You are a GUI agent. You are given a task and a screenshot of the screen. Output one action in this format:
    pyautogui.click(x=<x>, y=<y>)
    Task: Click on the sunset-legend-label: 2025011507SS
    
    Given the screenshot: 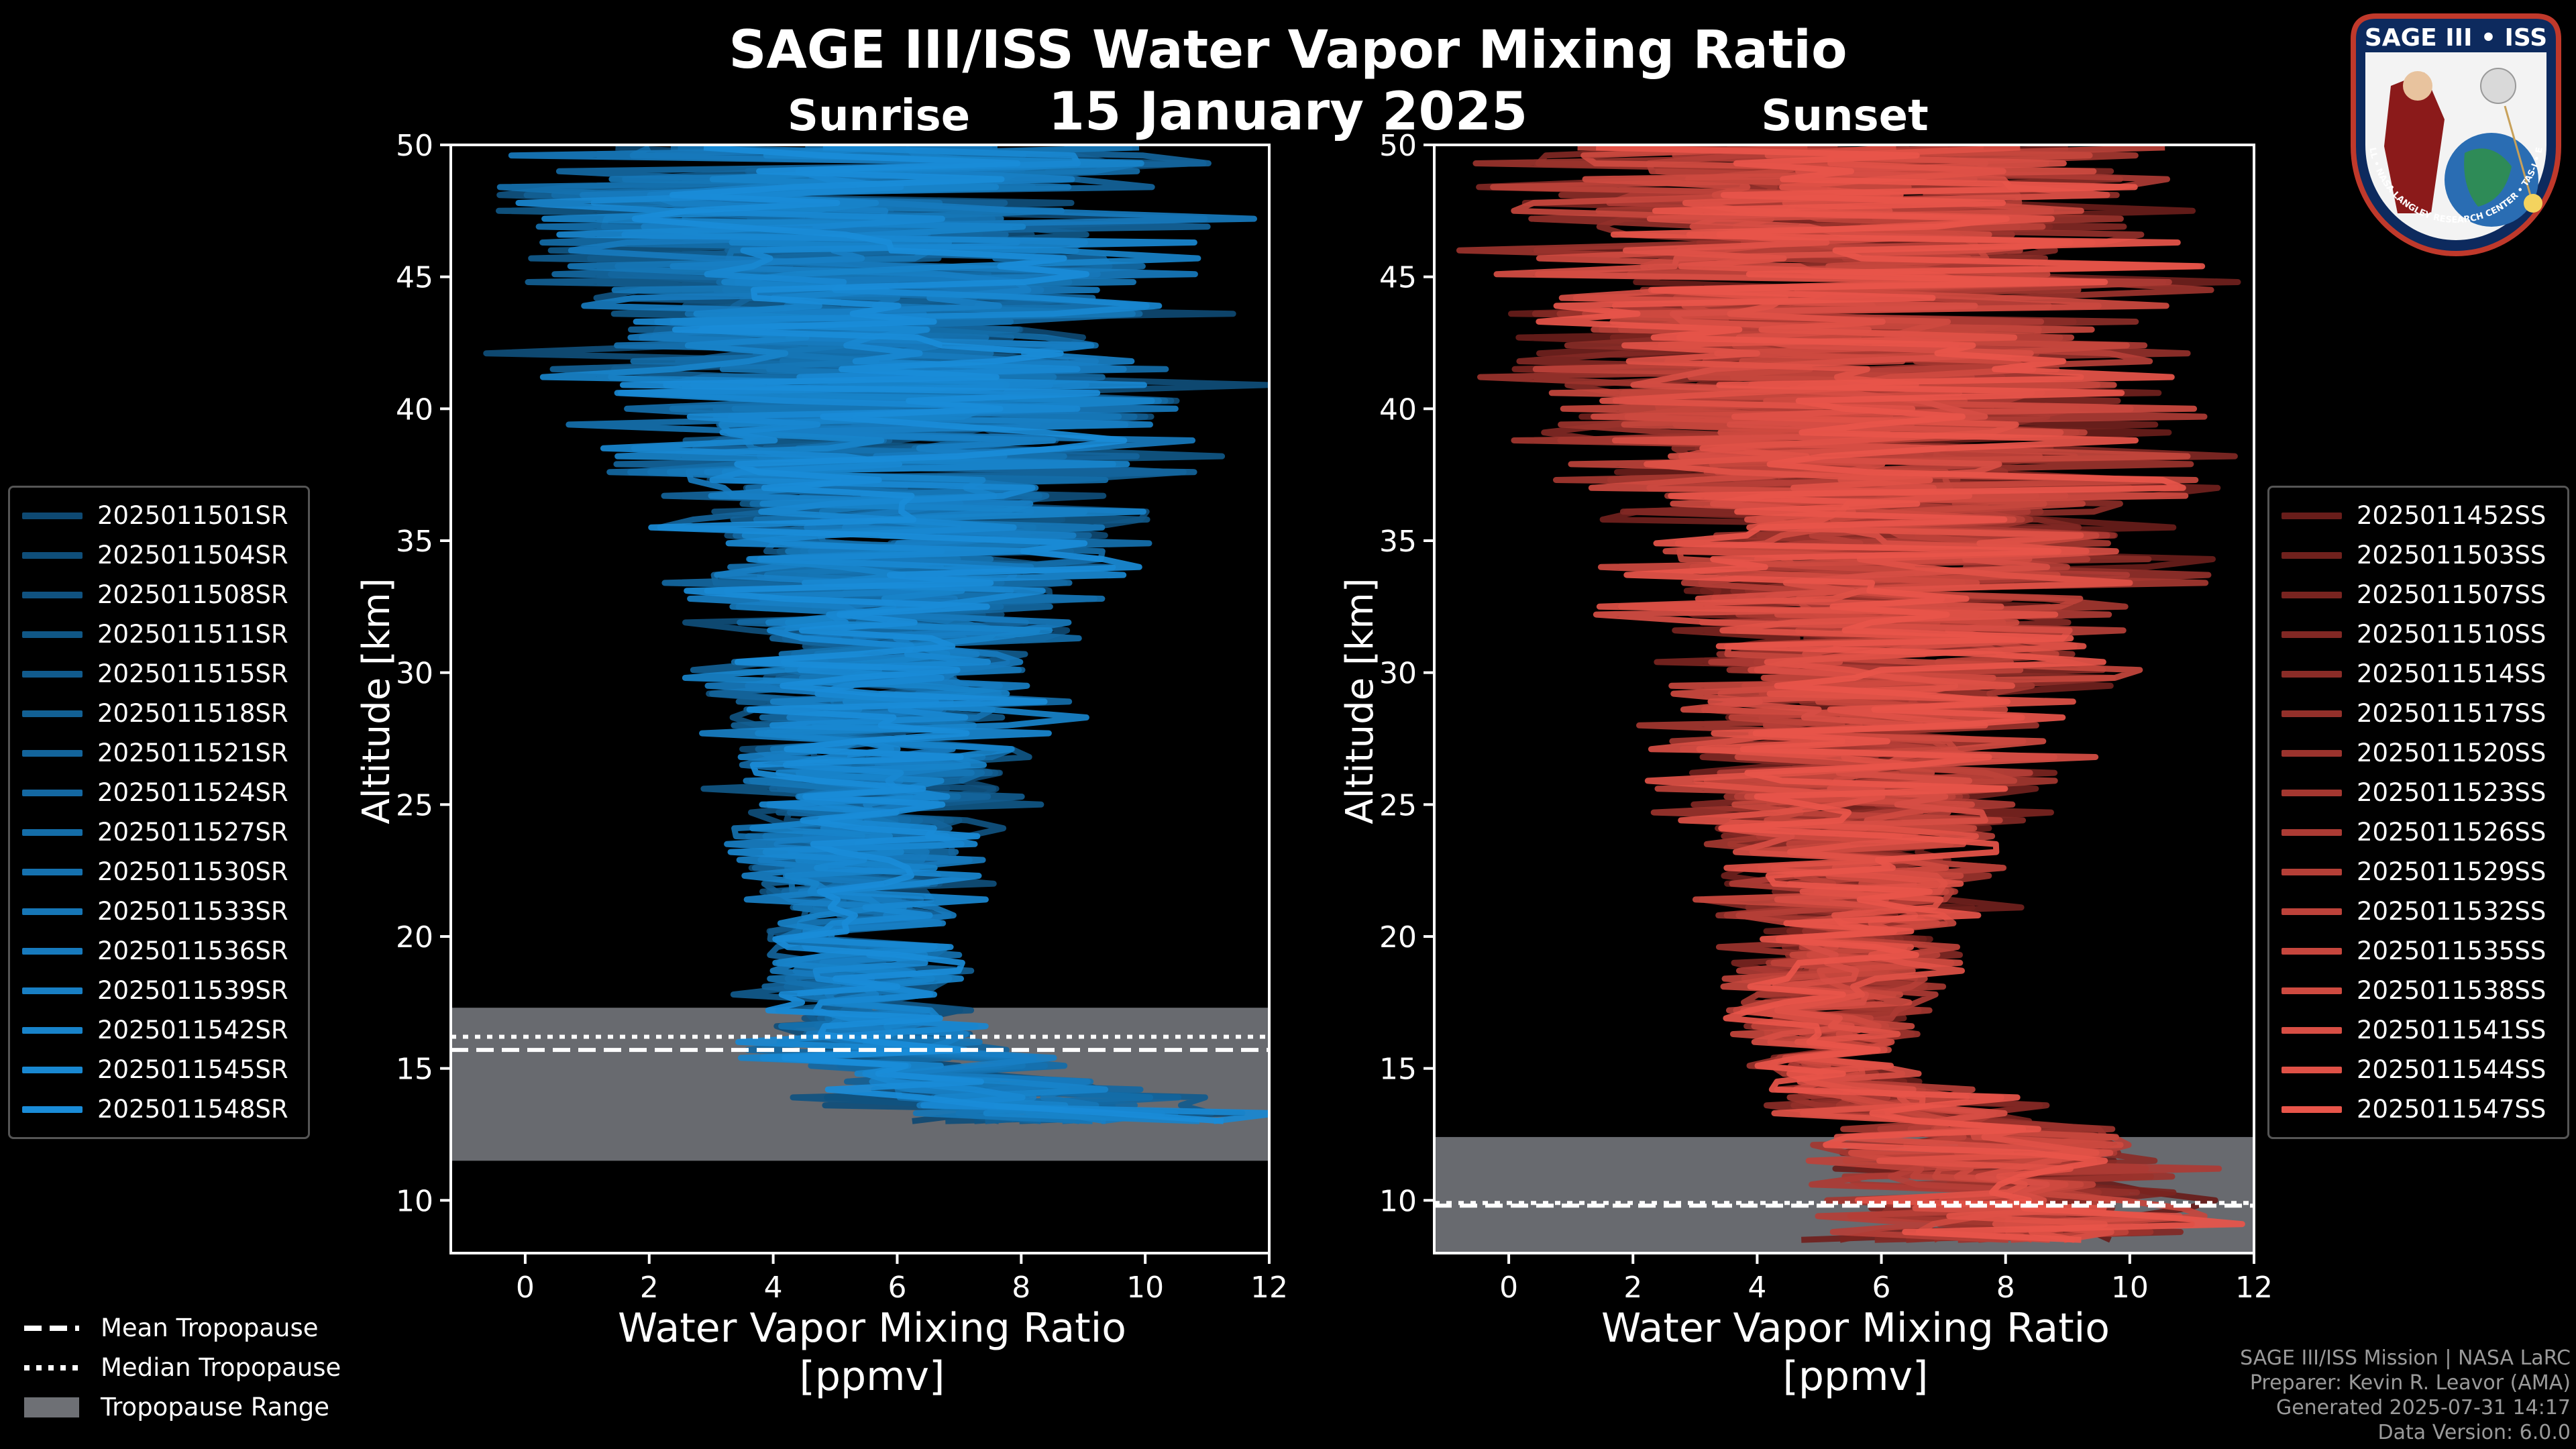 What is the action you would take?
    pyautogui.click(x=2451, y=594)
    